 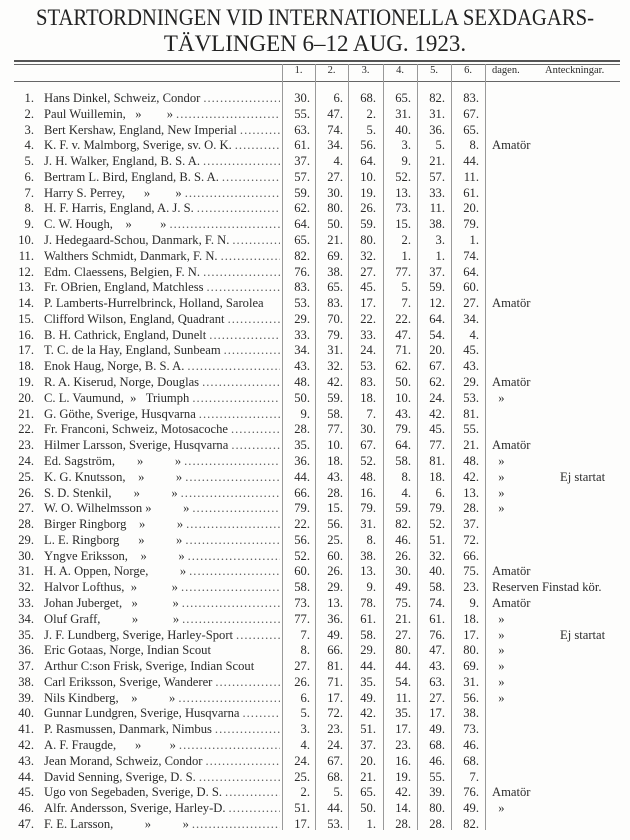 I want to click on rider-entry: Nils Kindberg, » », so click(x=162, y=698).